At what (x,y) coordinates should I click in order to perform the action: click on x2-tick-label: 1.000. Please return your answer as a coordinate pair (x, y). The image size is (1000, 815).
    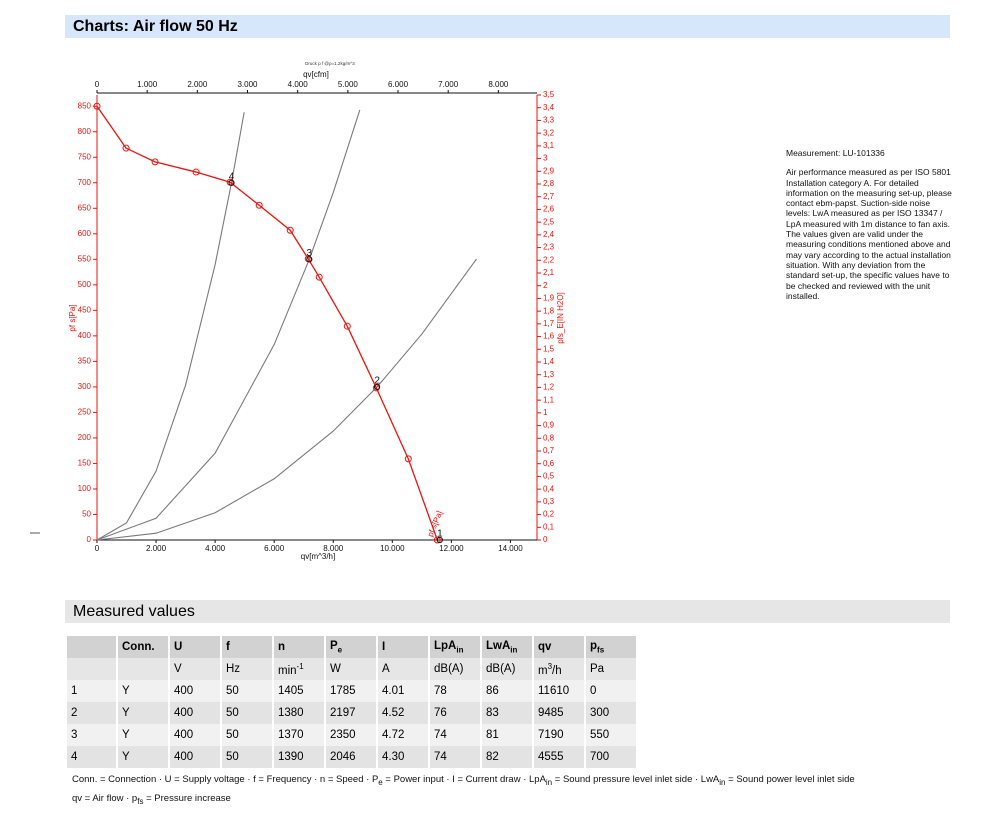
    Looking at the image, I should click on (147, 84).